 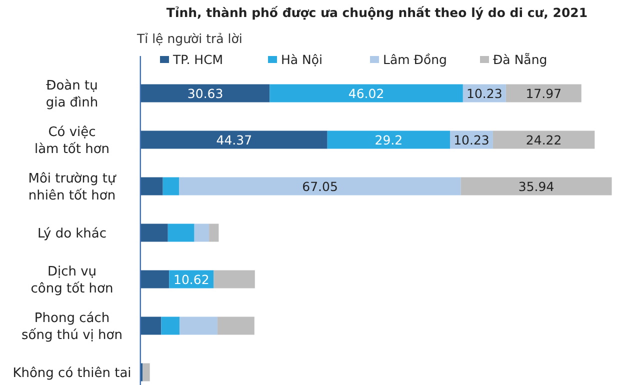 What do you see at coordinates (415, 59) in the screenshot?
I see `legend-label: Lâm Đồng` at bounding box center [415, 59].